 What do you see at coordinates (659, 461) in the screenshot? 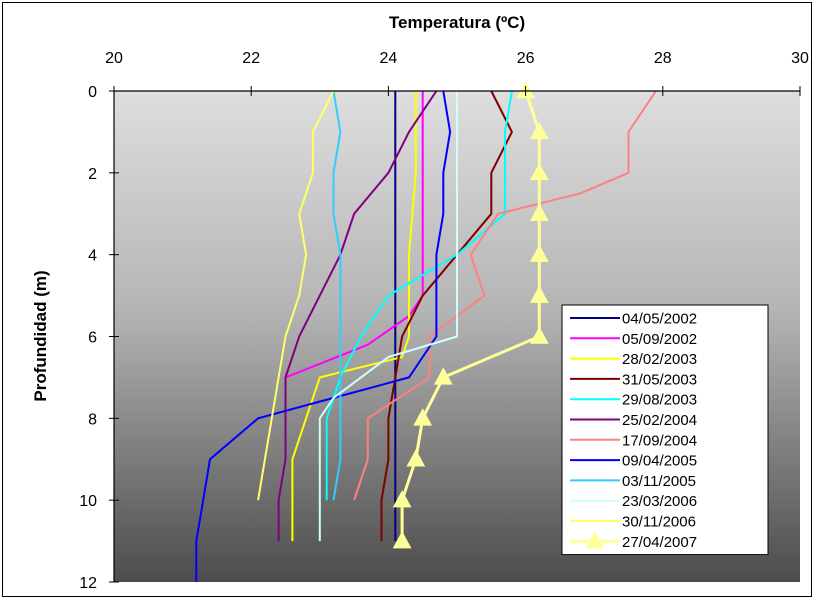
I see `legend-label: 09/04/2005` at bounding box center [659, 461].